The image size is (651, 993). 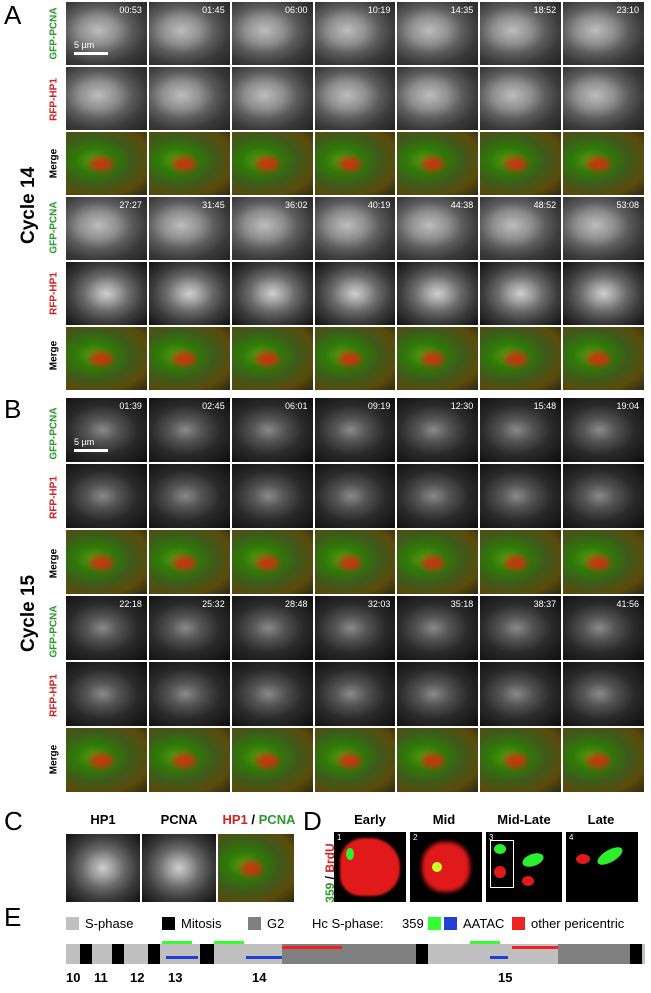 What do you see at coordinates (521, 228) in the screenshot?
I see `micrograph-tile: 48:52` at bounding box center [521, 228].